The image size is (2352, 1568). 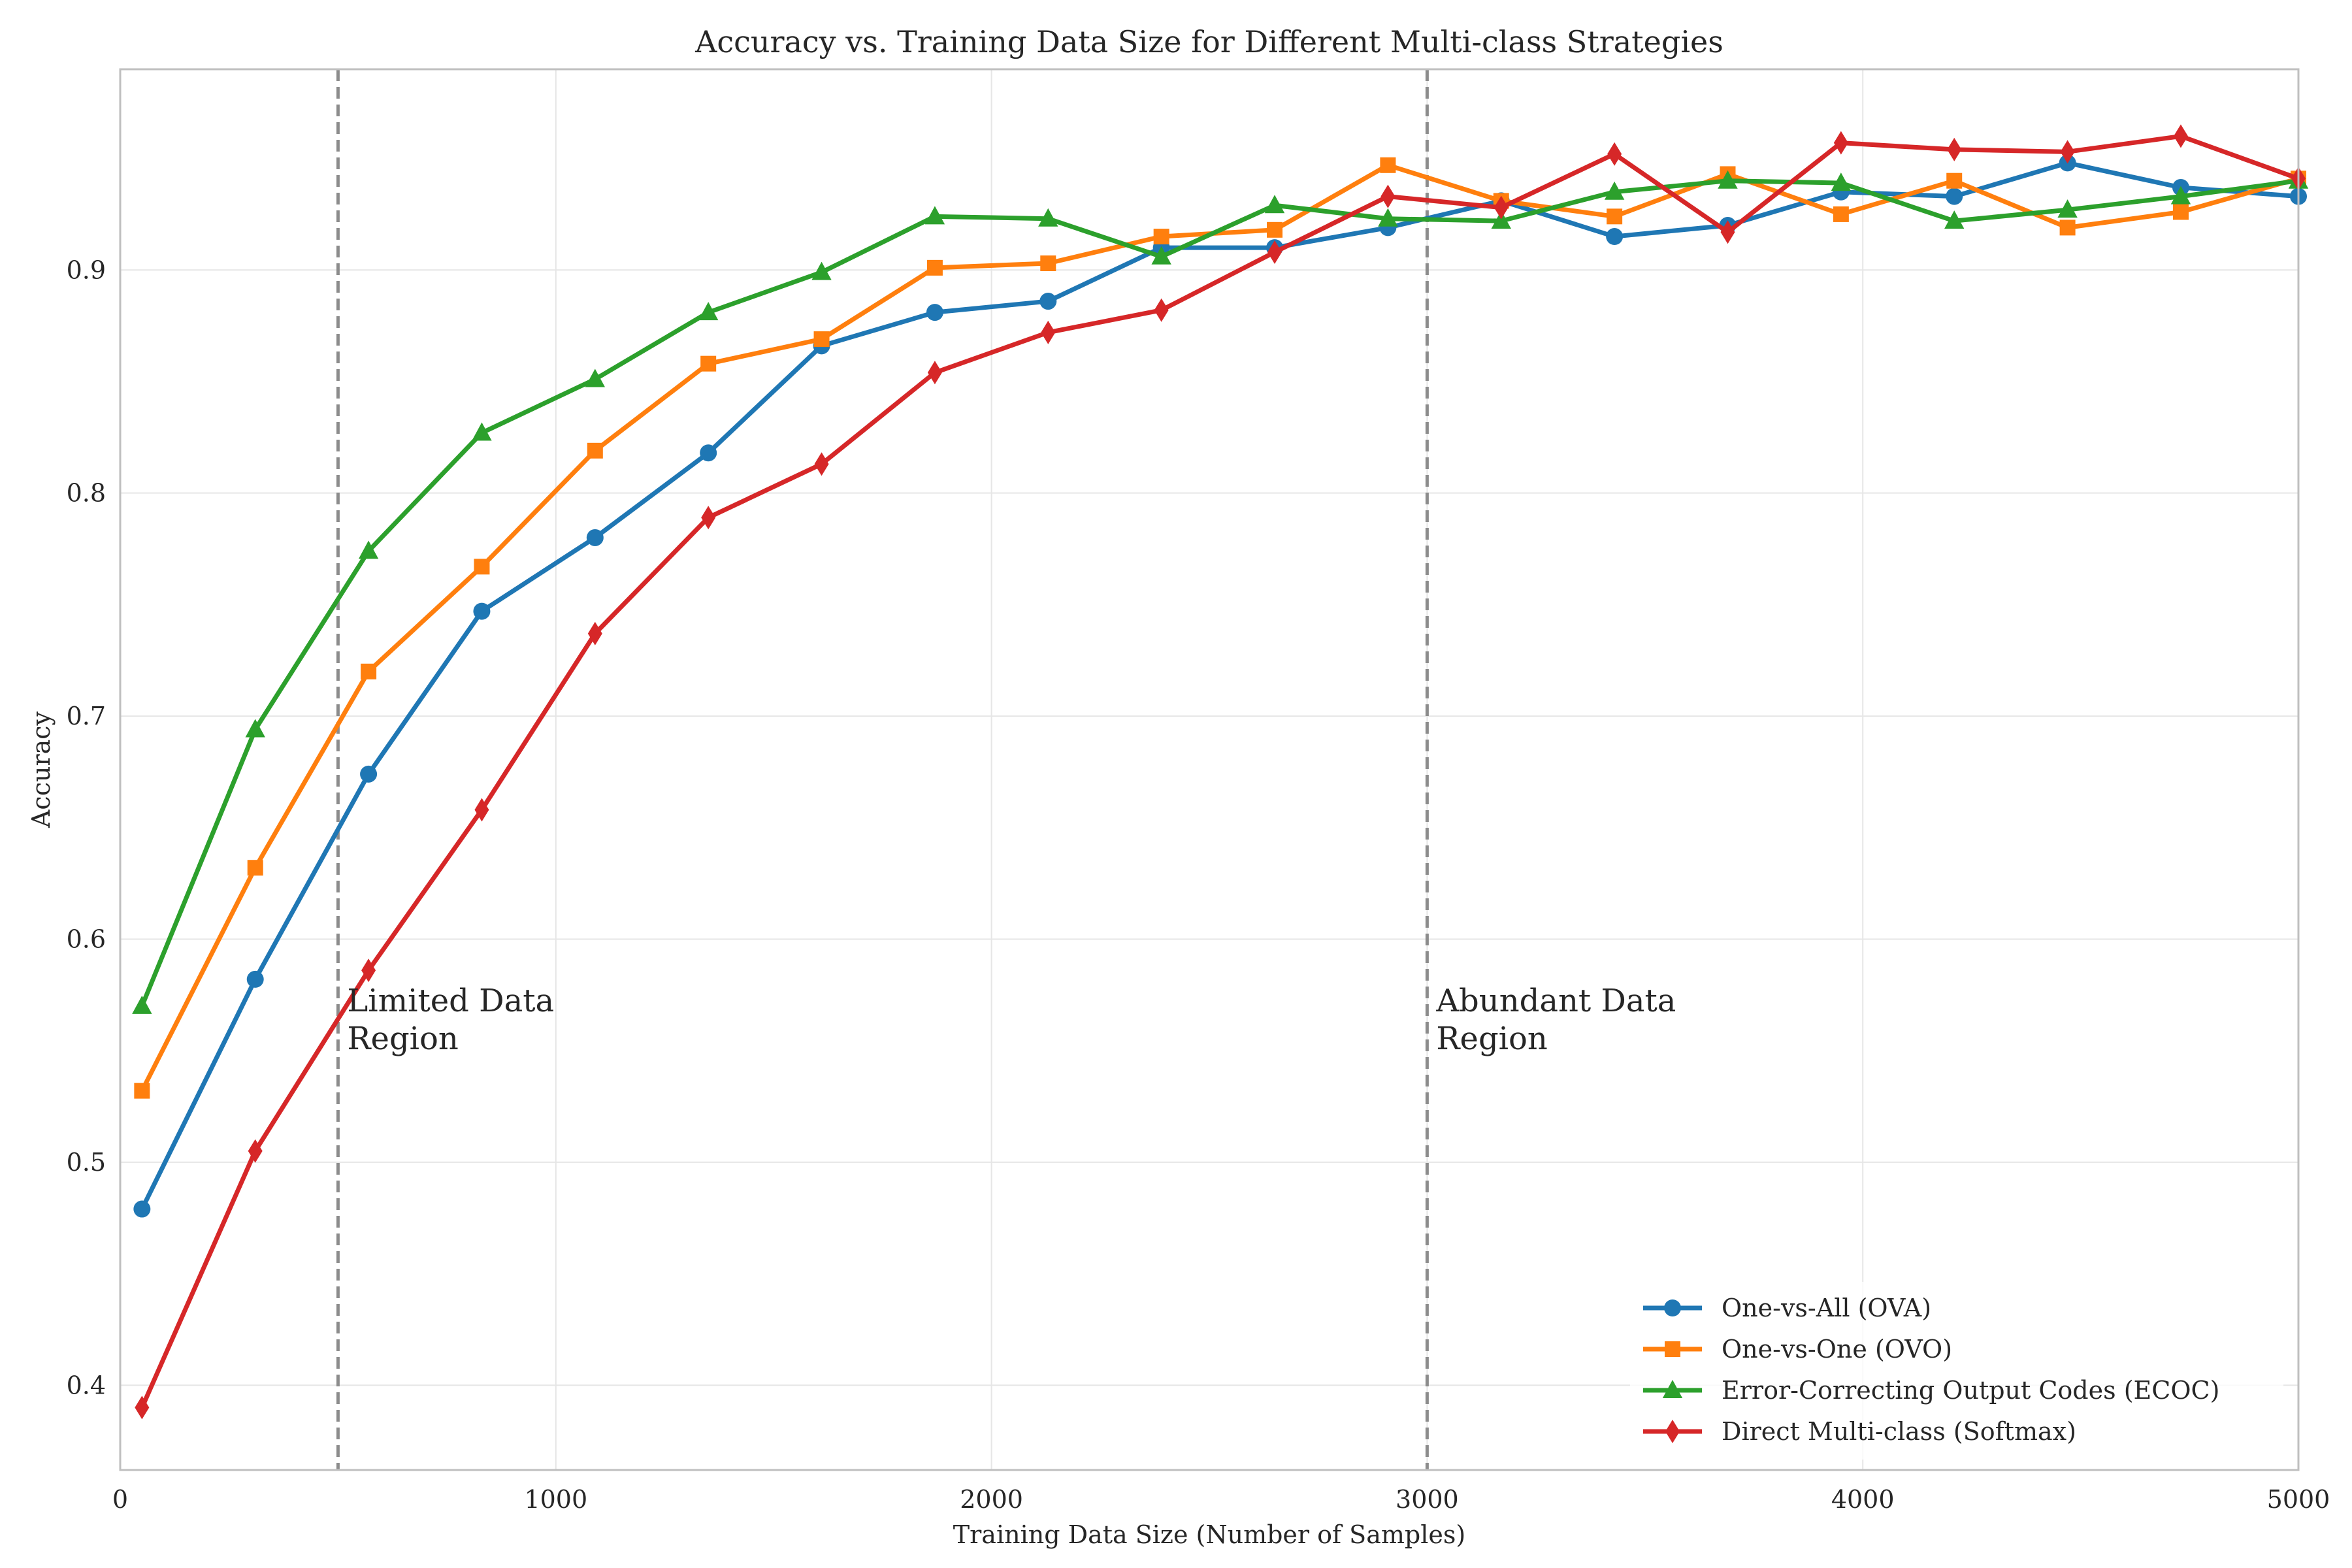 What do you see at coordinates (991, 1499) in the screenshot?
I see `x-tick-label: 2000` at bounding box center [991, 1499].